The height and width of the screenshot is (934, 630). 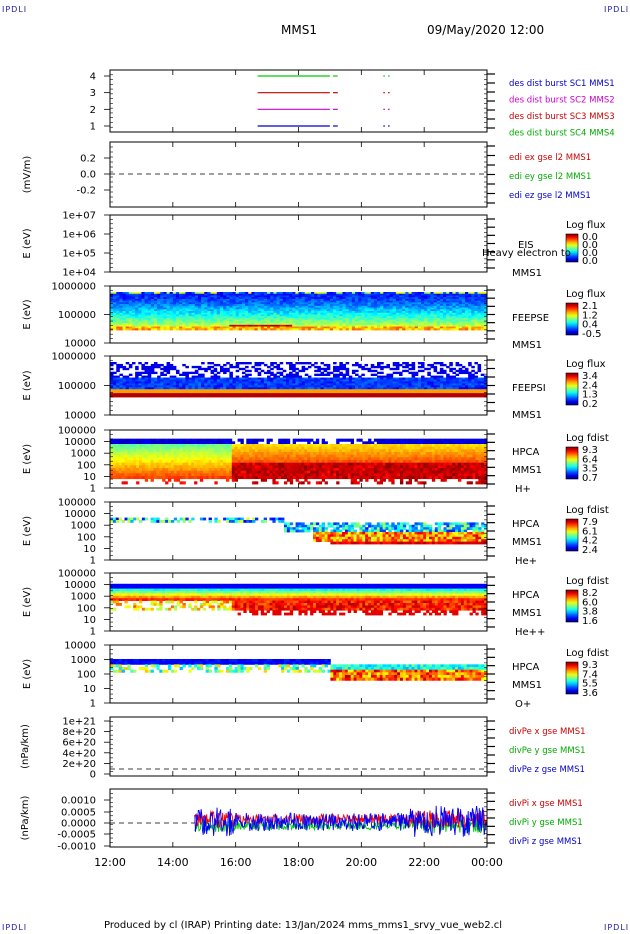 What do you see at coordinates (88, 175) in the screenshot?
I see `ytick-label: 0.0` at bounding box center [88, 175].